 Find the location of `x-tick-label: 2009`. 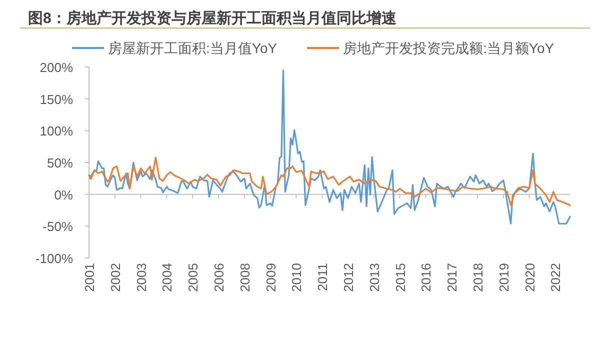

x-tick-label: 2009 is located at coordinates (270, 277).